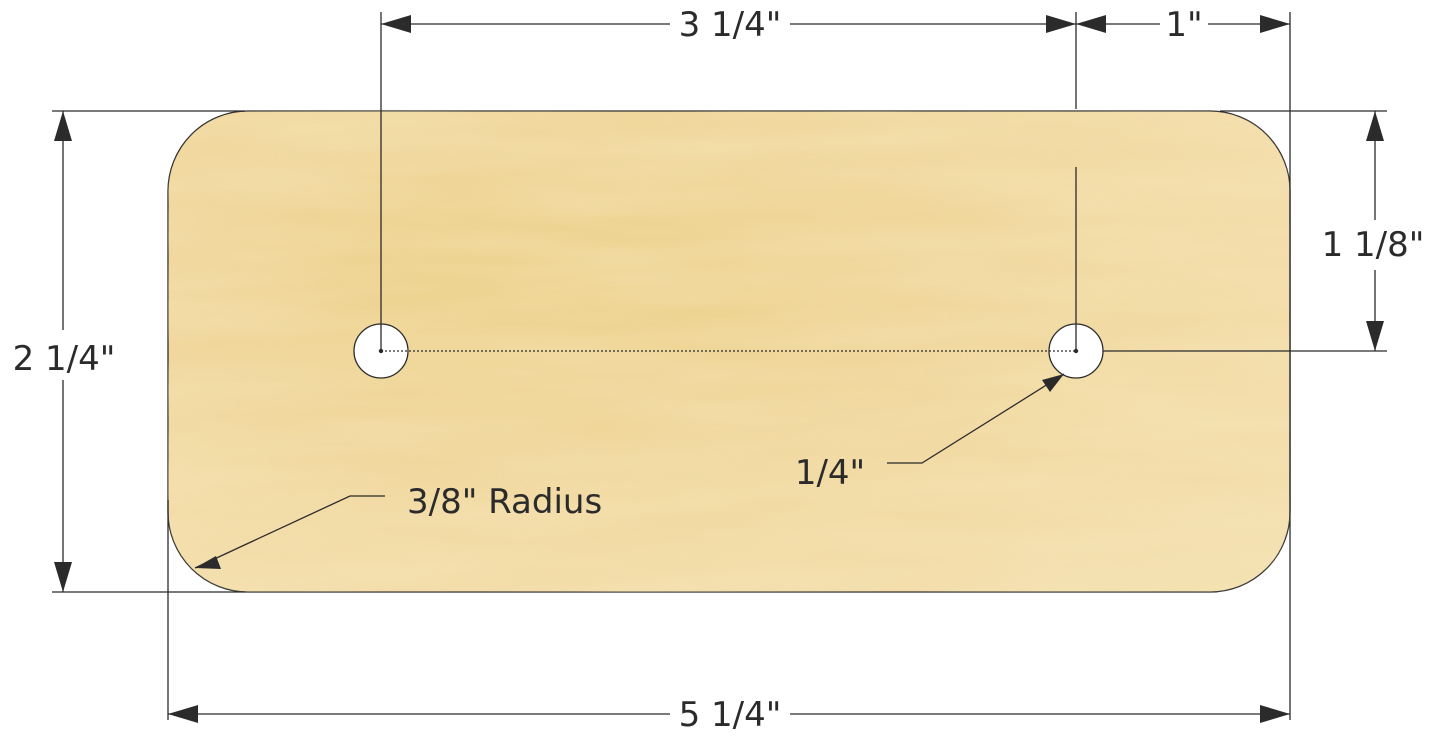 Image resolution: width=1443 pixels, height=740 pixels. I want to click on hole-spacing-dimension: 3 1/4", so click(728, 25).